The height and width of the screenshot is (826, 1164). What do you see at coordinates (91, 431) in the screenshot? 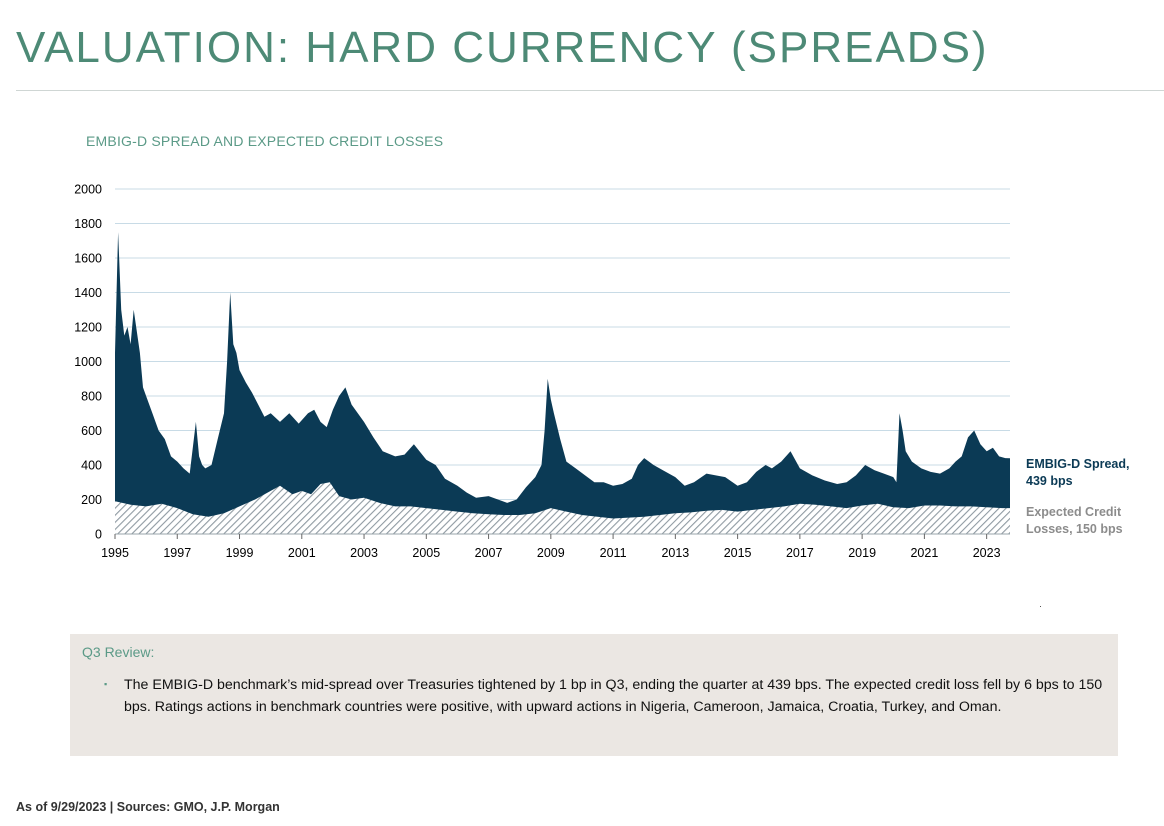
I see `y-tick-label: 600` at bounding box center [91, 431].